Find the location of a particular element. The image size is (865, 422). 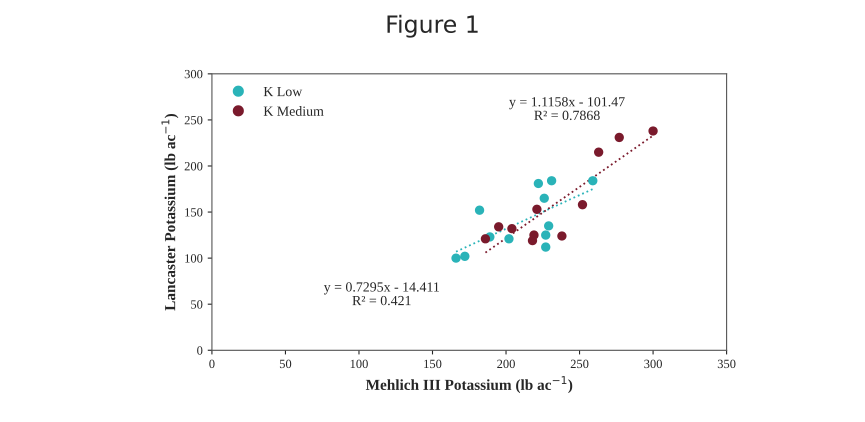

y-tick-label: 100 is located at coordinates (193, 258).